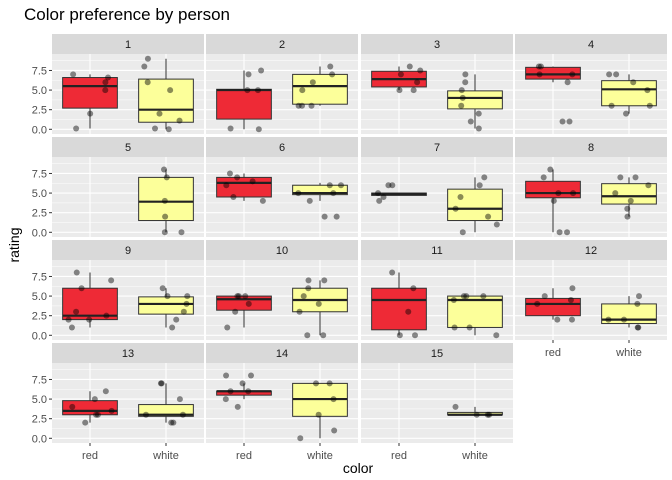 Image resolution: width=672 pixels, height=480 pixels. I want to click on facet-strip-label: 14, so click(282, 354).